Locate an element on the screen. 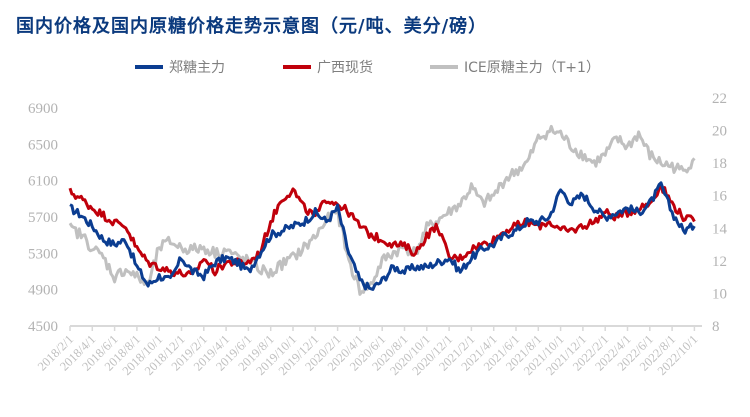 This screenshot has height=417, width=750. y-right-tick-label: 8 is located at coordinates (716, 327).